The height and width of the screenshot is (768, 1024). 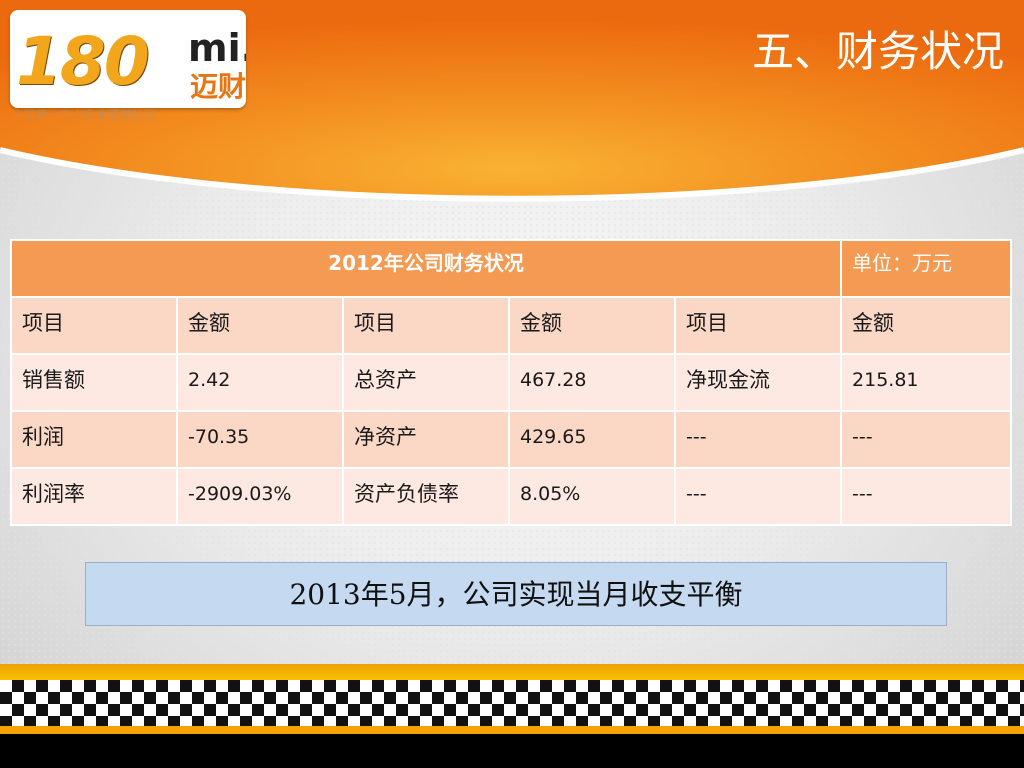 I want to click on logo-tagline: 中国第一中小企业理财社区, so click(x=84, y=114).